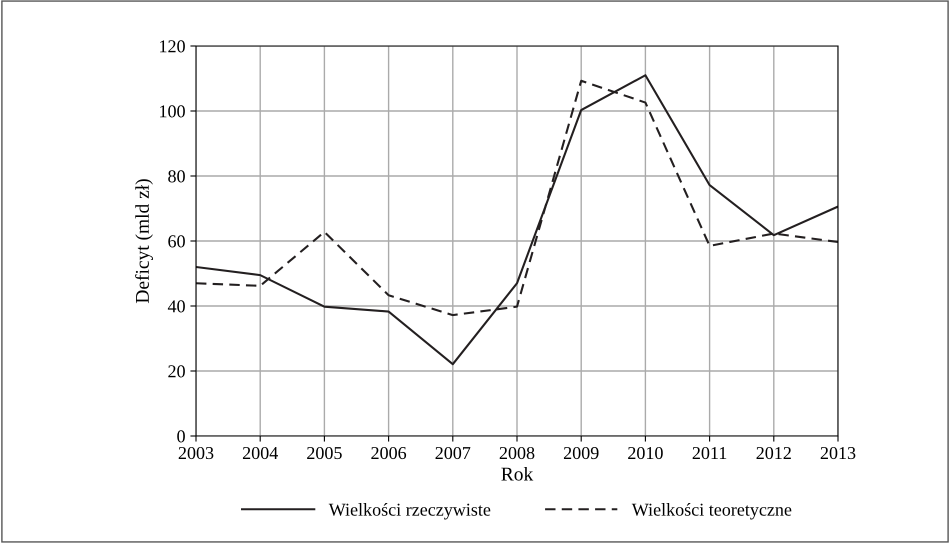  Describe the element at coordinates (409, 511) in the screenshot. I see `legend-label: Wielkości rzeczywiste` at that location.